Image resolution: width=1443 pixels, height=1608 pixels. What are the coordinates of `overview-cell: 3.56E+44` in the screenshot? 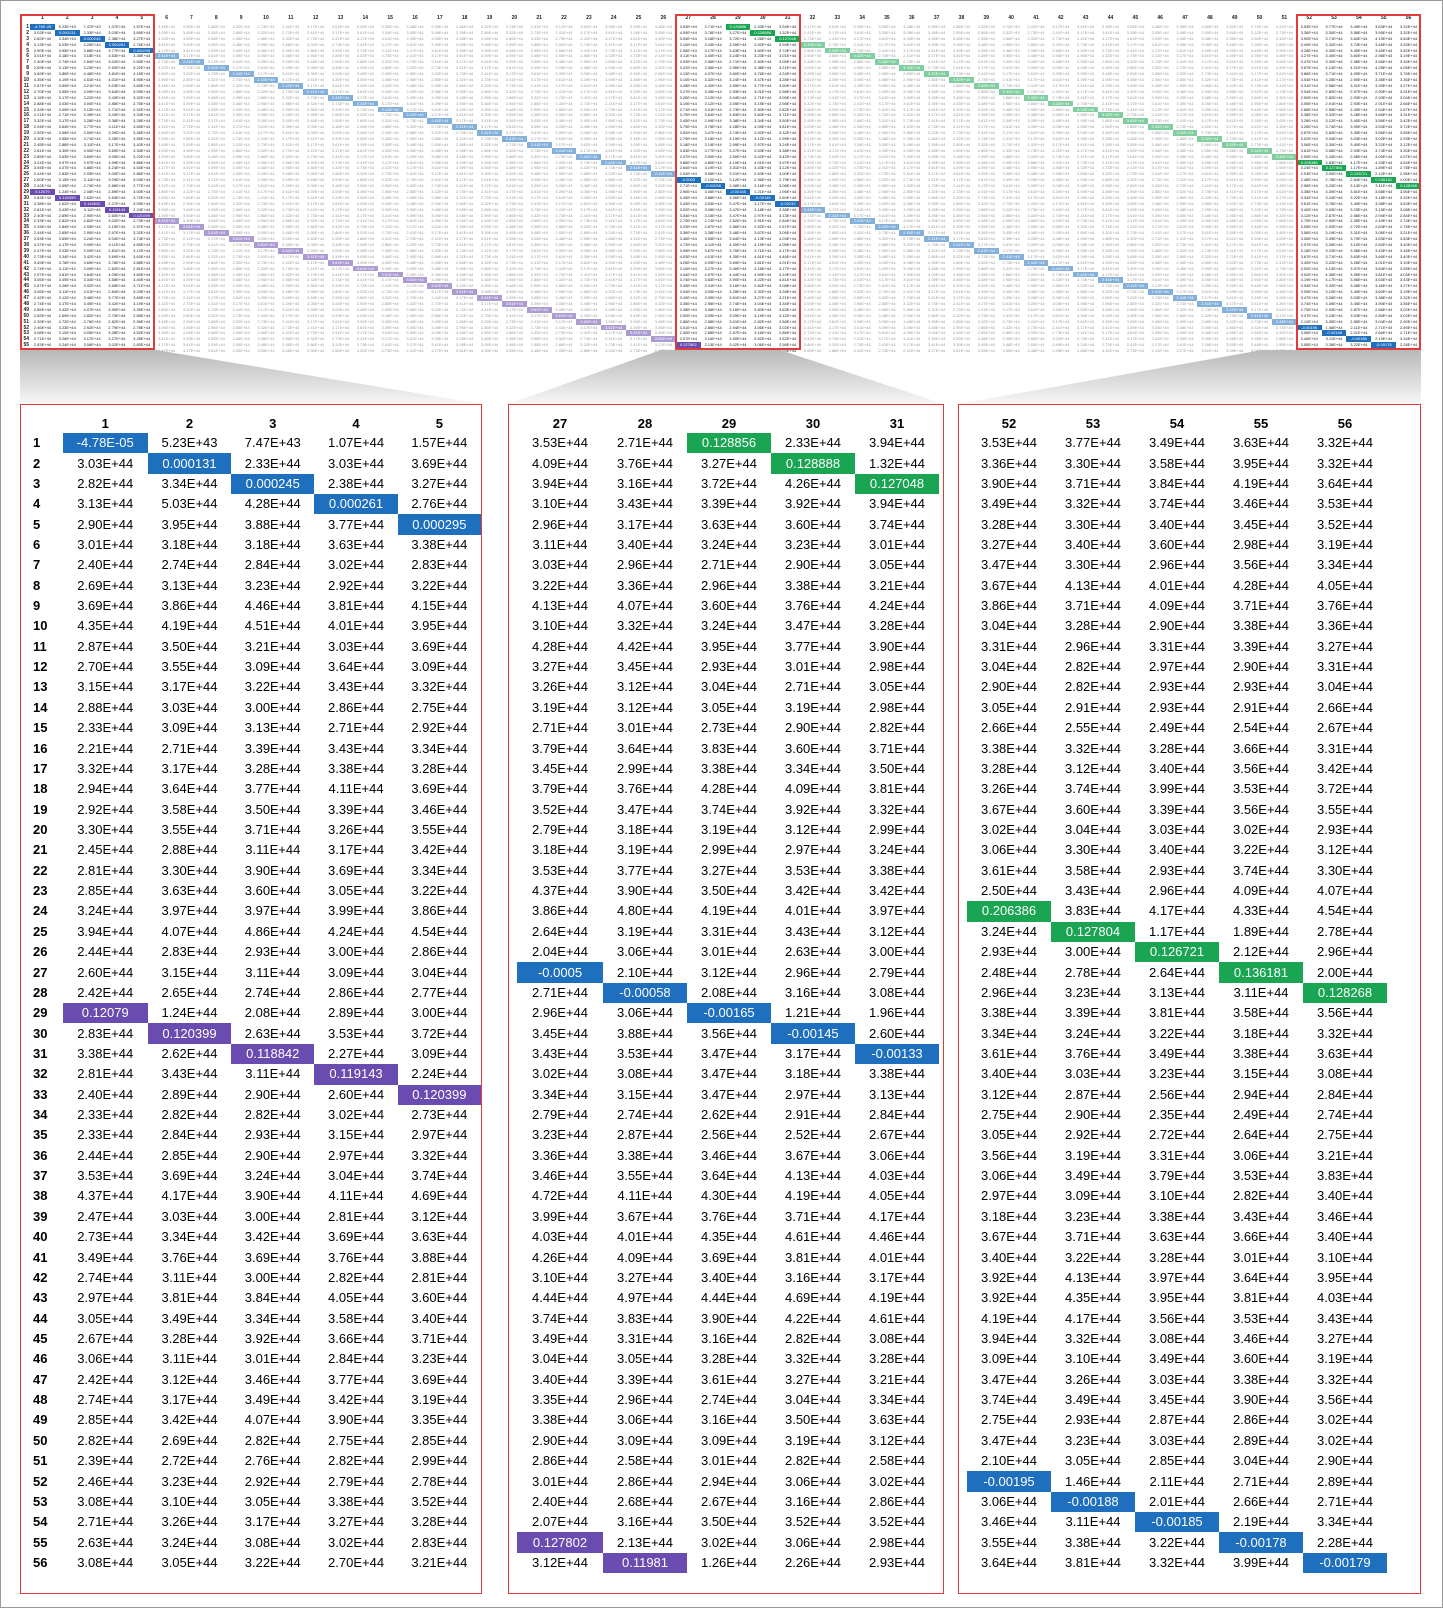 It's located at (1359, 280).